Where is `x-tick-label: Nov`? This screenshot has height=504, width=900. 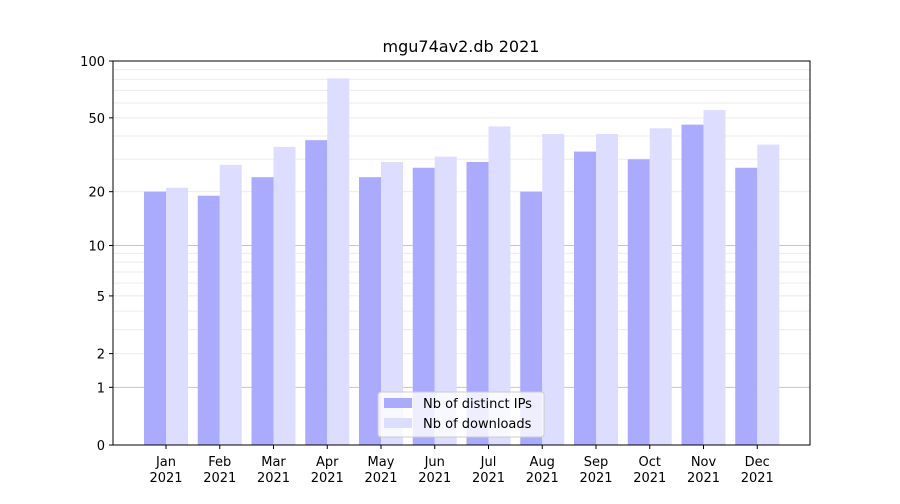
x-tick-label: Nov is located at coordinates (704, 462).